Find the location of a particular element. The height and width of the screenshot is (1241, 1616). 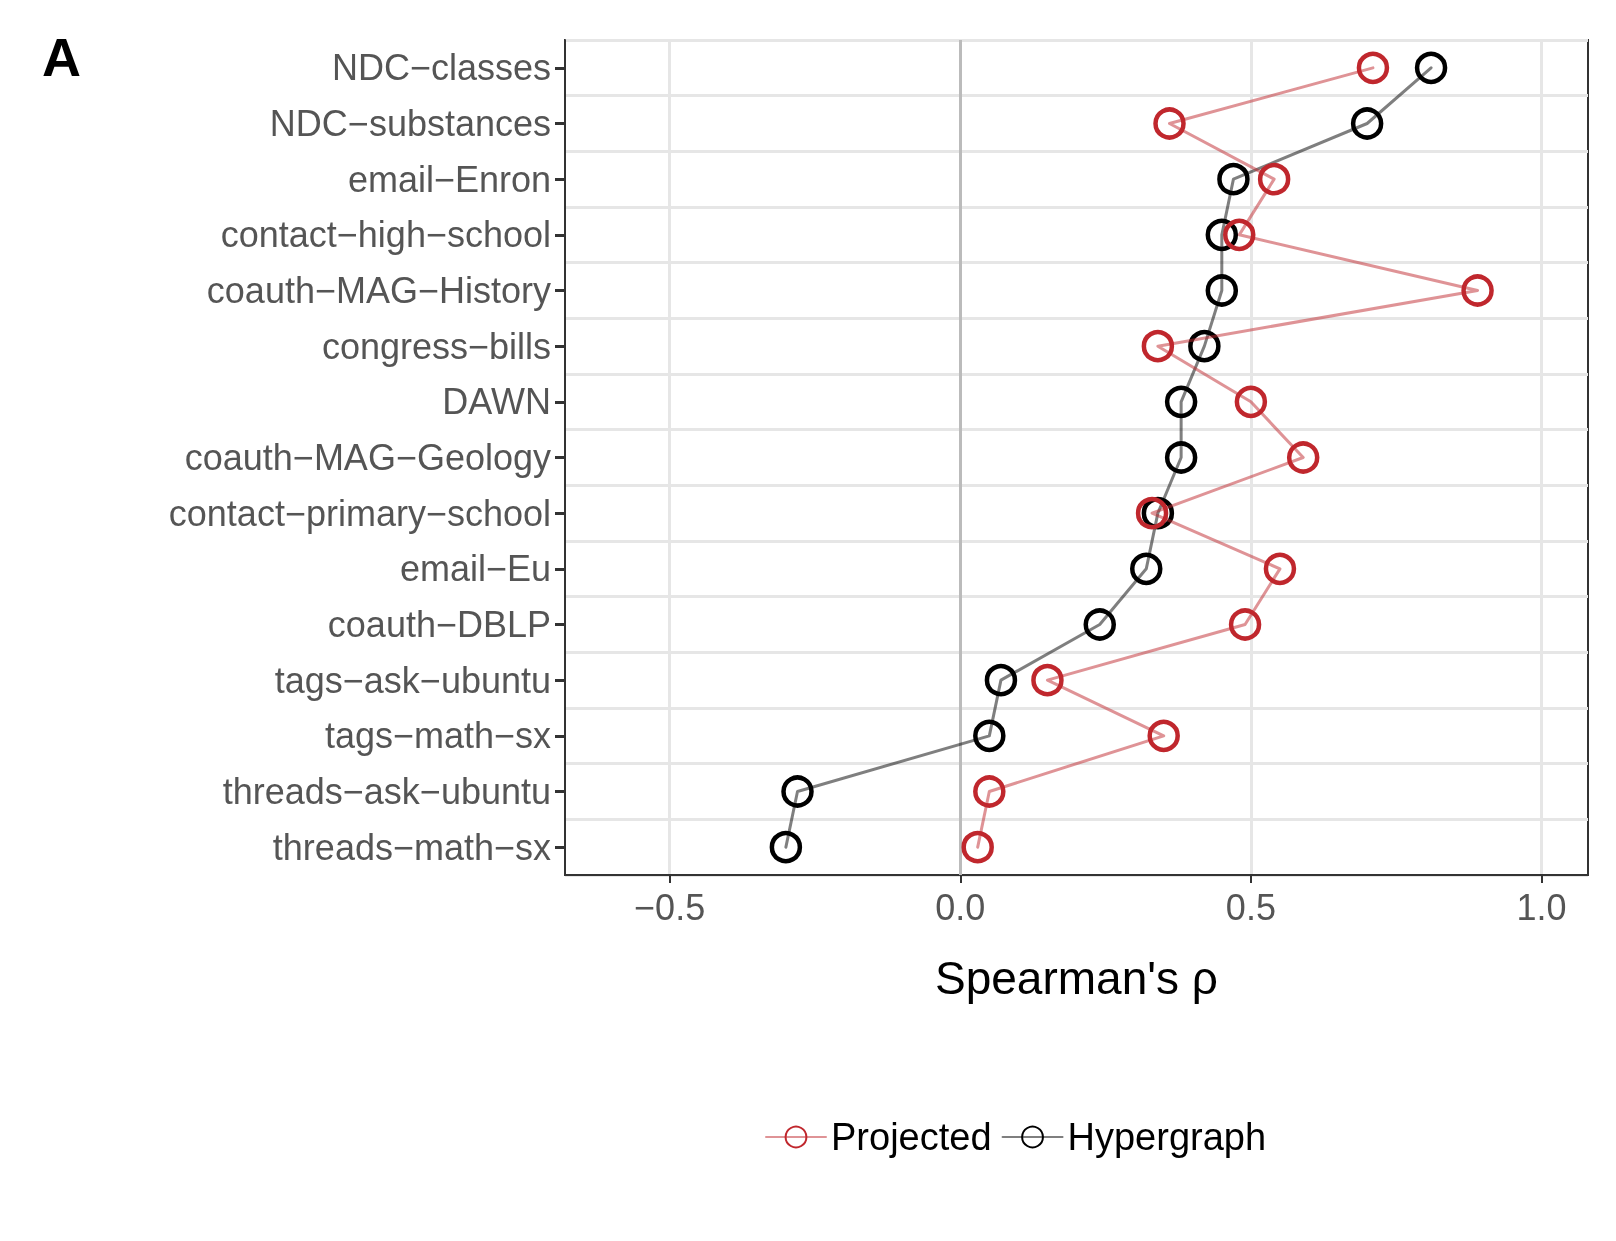

y-tick-label: coauth−MAG−Geology is located at coordinates (367, 457).